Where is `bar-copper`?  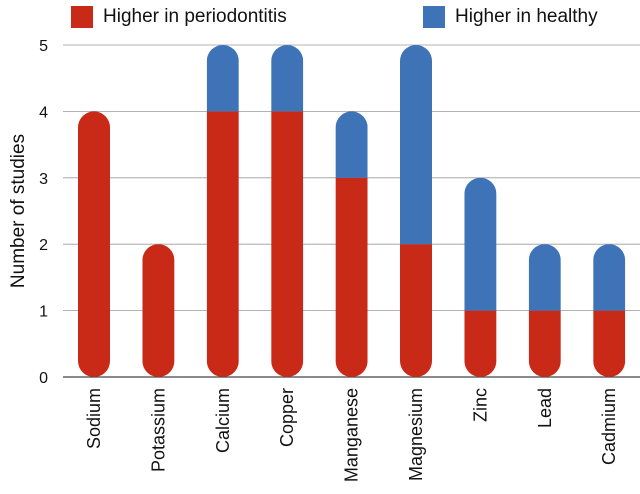 bar-copper is located at coordinates (287, 211).